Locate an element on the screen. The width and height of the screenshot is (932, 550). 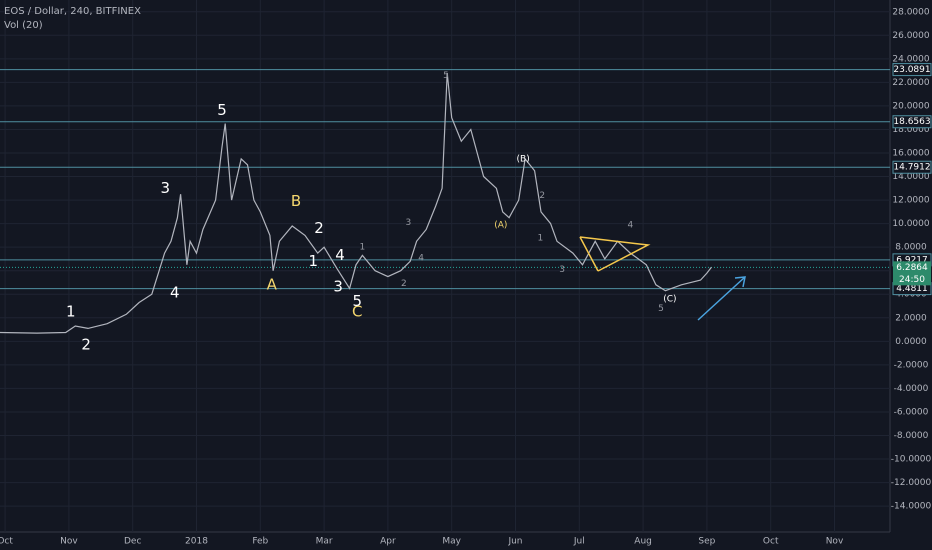
arrow-head is located at coordinates (740, 282).